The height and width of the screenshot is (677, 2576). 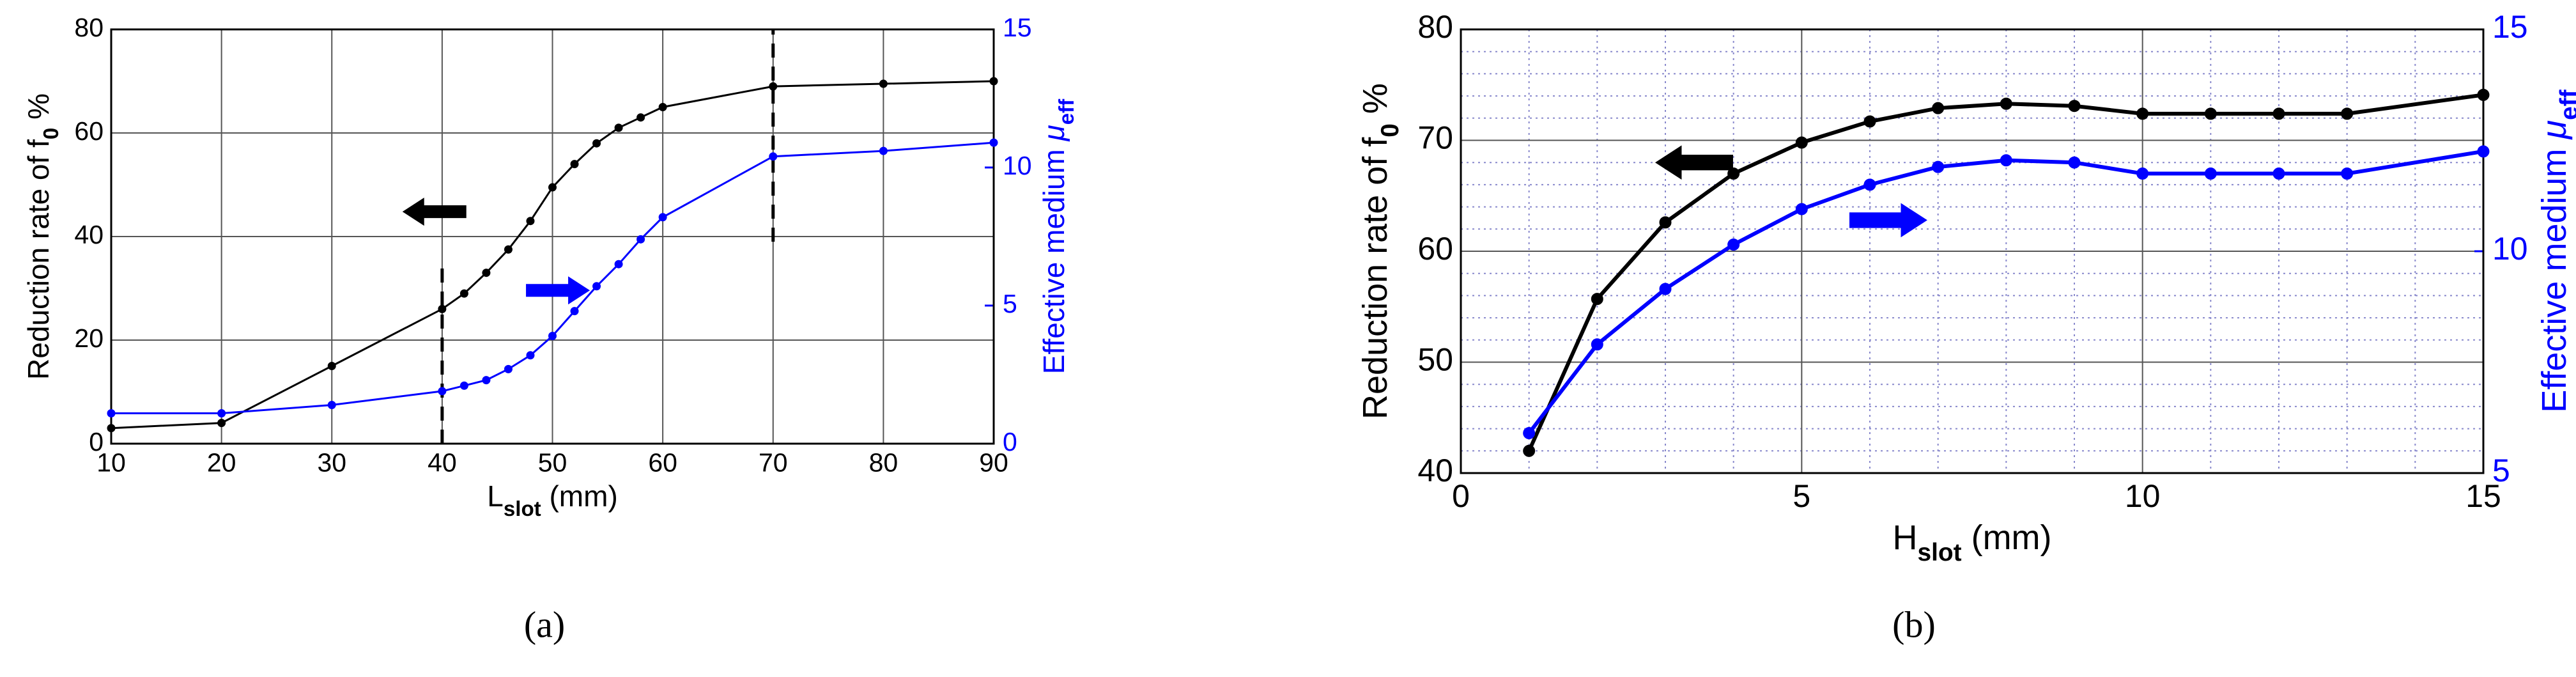 I want to click on y-tick-label: 80, so click(x=1435, y=27).